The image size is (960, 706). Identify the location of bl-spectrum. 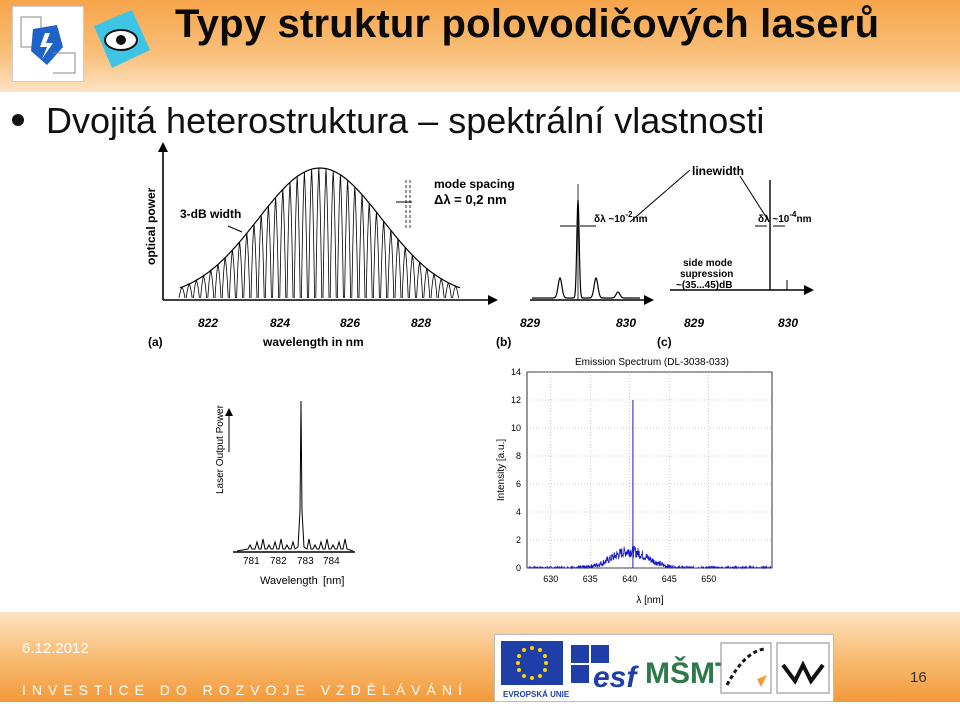
(295, 476).